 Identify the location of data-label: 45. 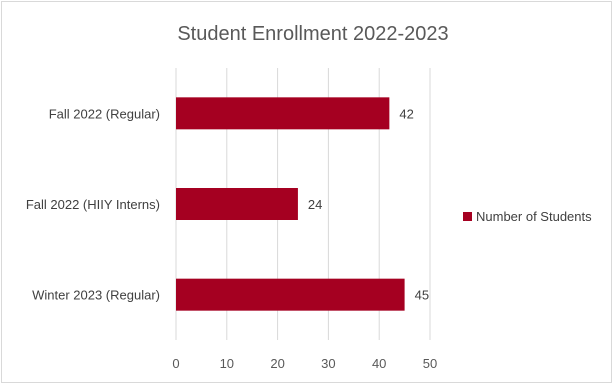
(422, 295).